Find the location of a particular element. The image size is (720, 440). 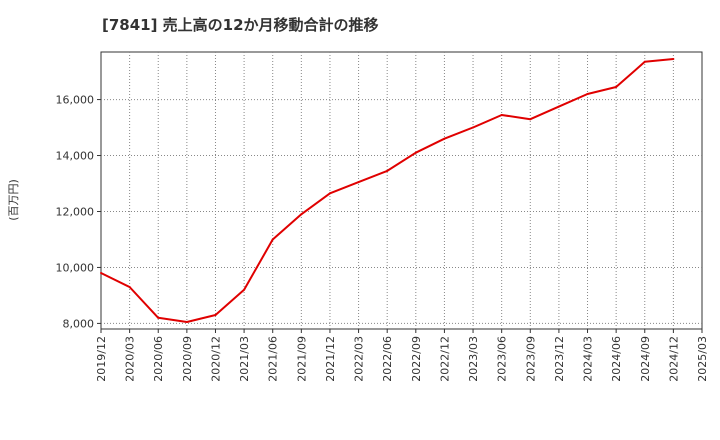

x-tick-label: 2025/03 is located at coordinates (702, 359).